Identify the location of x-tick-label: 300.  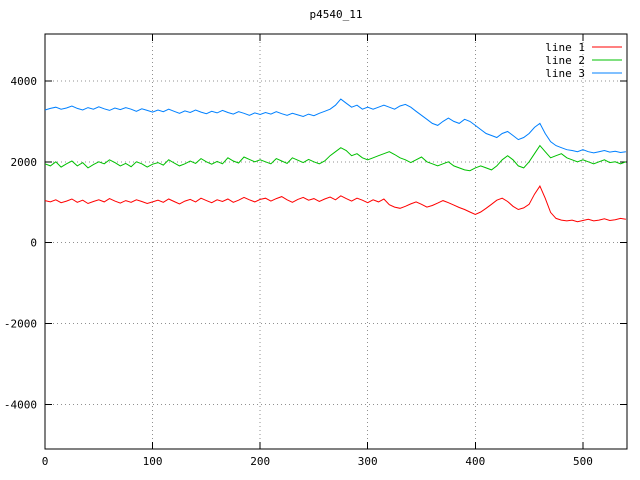
(368, 461).